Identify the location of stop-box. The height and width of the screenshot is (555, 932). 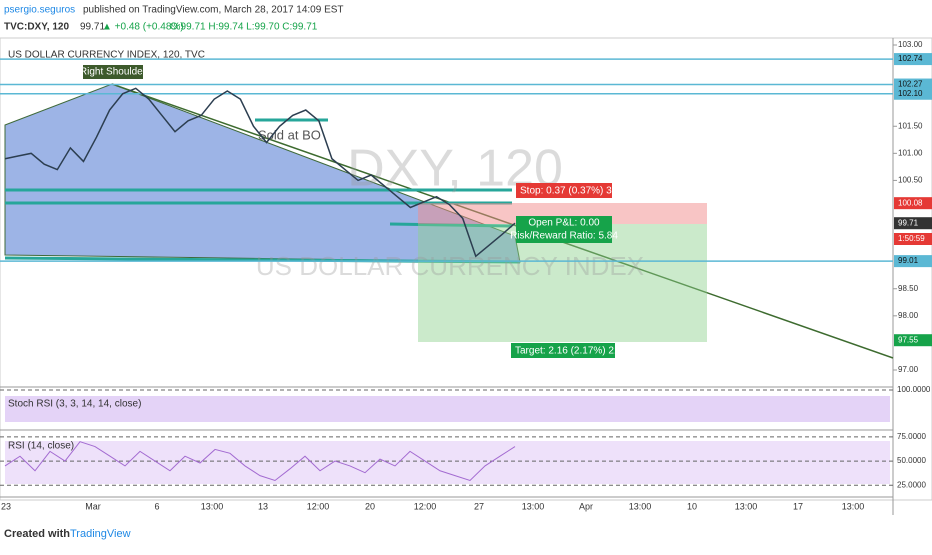
(564, 190).